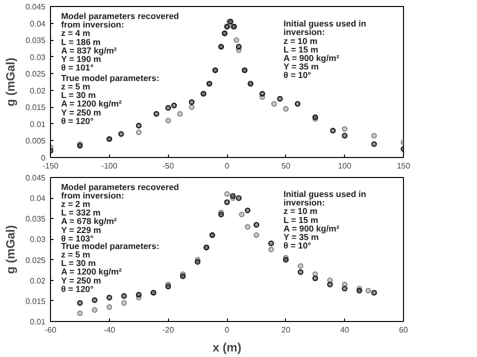  What do you see at coordinates (286, 166) in the screenshot?
I see `x-tick-label: 50` at bounding box center [286, 166].